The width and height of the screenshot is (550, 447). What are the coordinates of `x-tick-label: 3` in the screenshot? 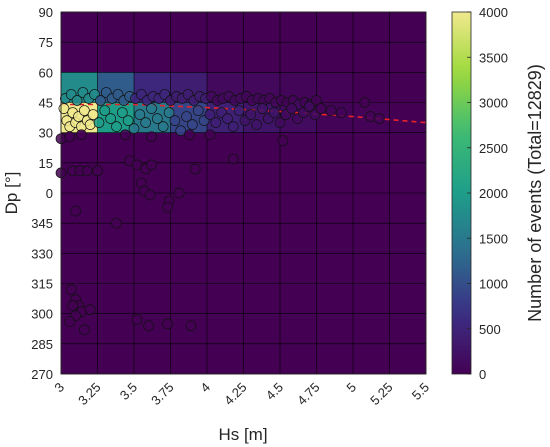 It's located at (59, 388).